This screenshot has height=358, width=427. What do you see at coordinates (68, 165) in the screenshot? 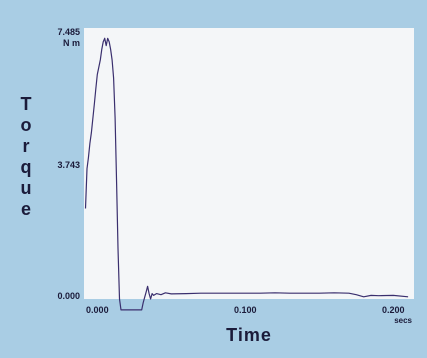
I see `y-mid-tick-label: 3.743` at bounding box center [68, 165].